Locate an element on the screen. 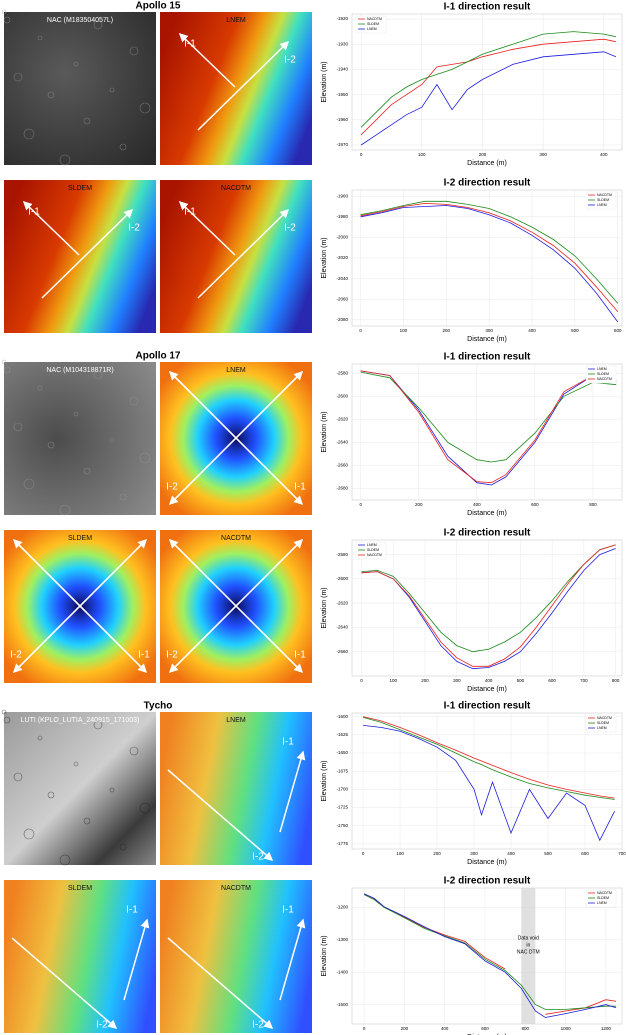  image-panel: NAC (M104318871R) is located at coordinates (78, 437).